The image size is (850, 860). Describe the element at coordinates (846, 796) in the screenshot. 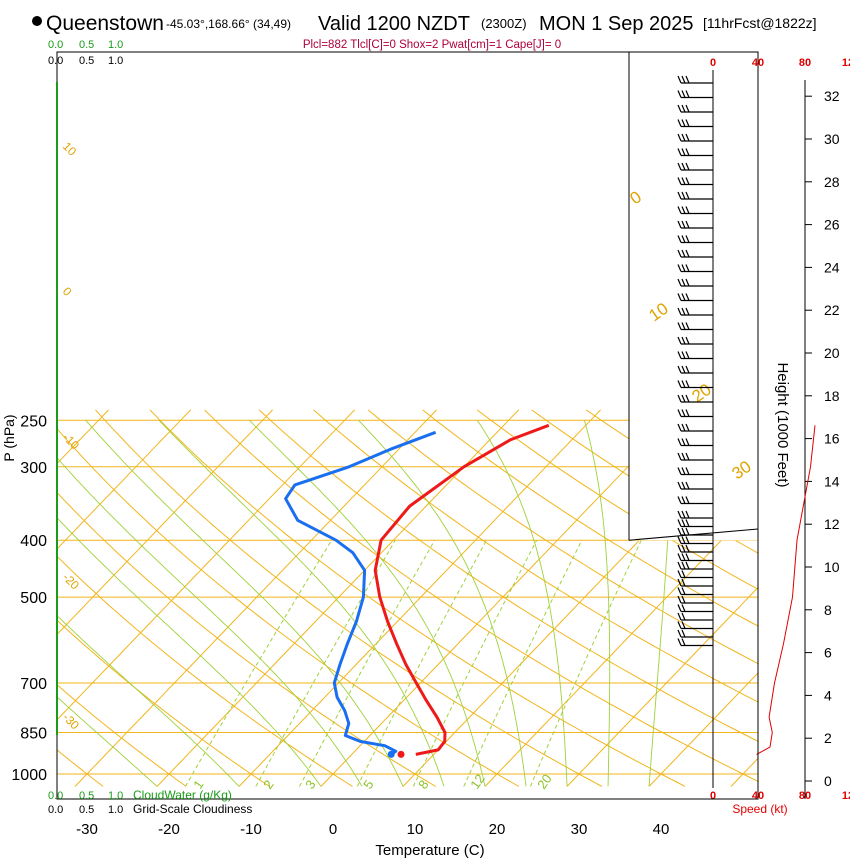

I see `speed-tick-bottom-3: 12` at that location.